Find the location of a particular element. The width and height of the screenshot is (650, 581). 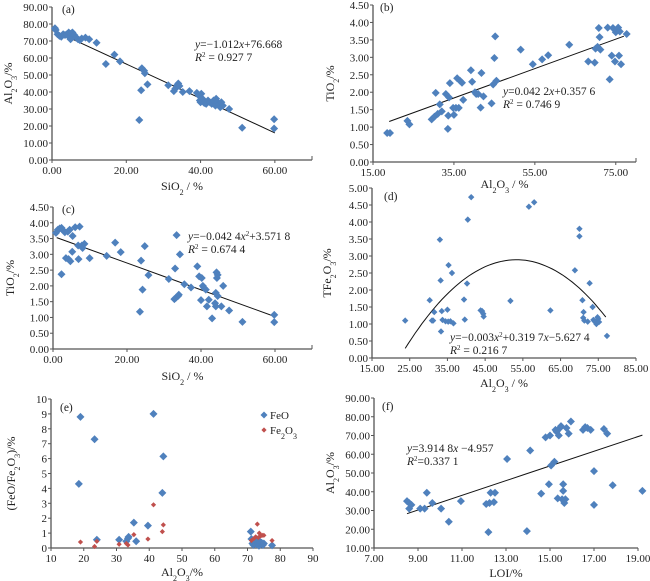

y-axis-label: Al2O3/% is located at coordinates (10, 83).